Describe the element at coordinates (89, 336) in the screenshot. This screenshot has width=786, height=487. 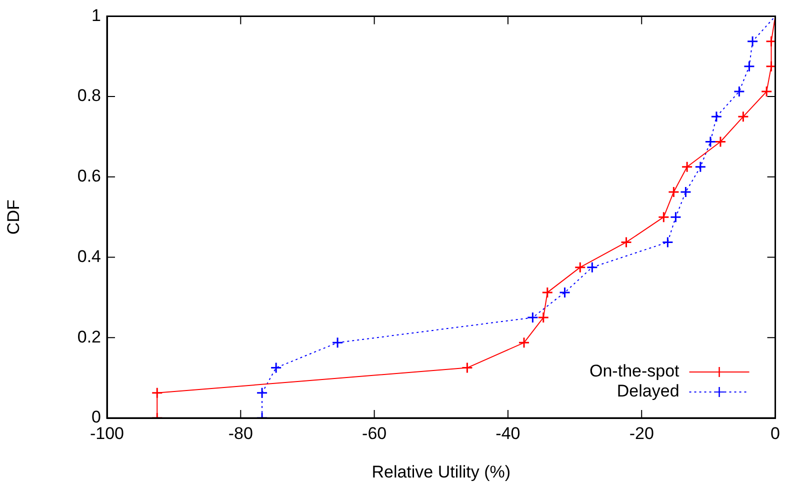
I see `y-tick-label: 0.2` at that location.